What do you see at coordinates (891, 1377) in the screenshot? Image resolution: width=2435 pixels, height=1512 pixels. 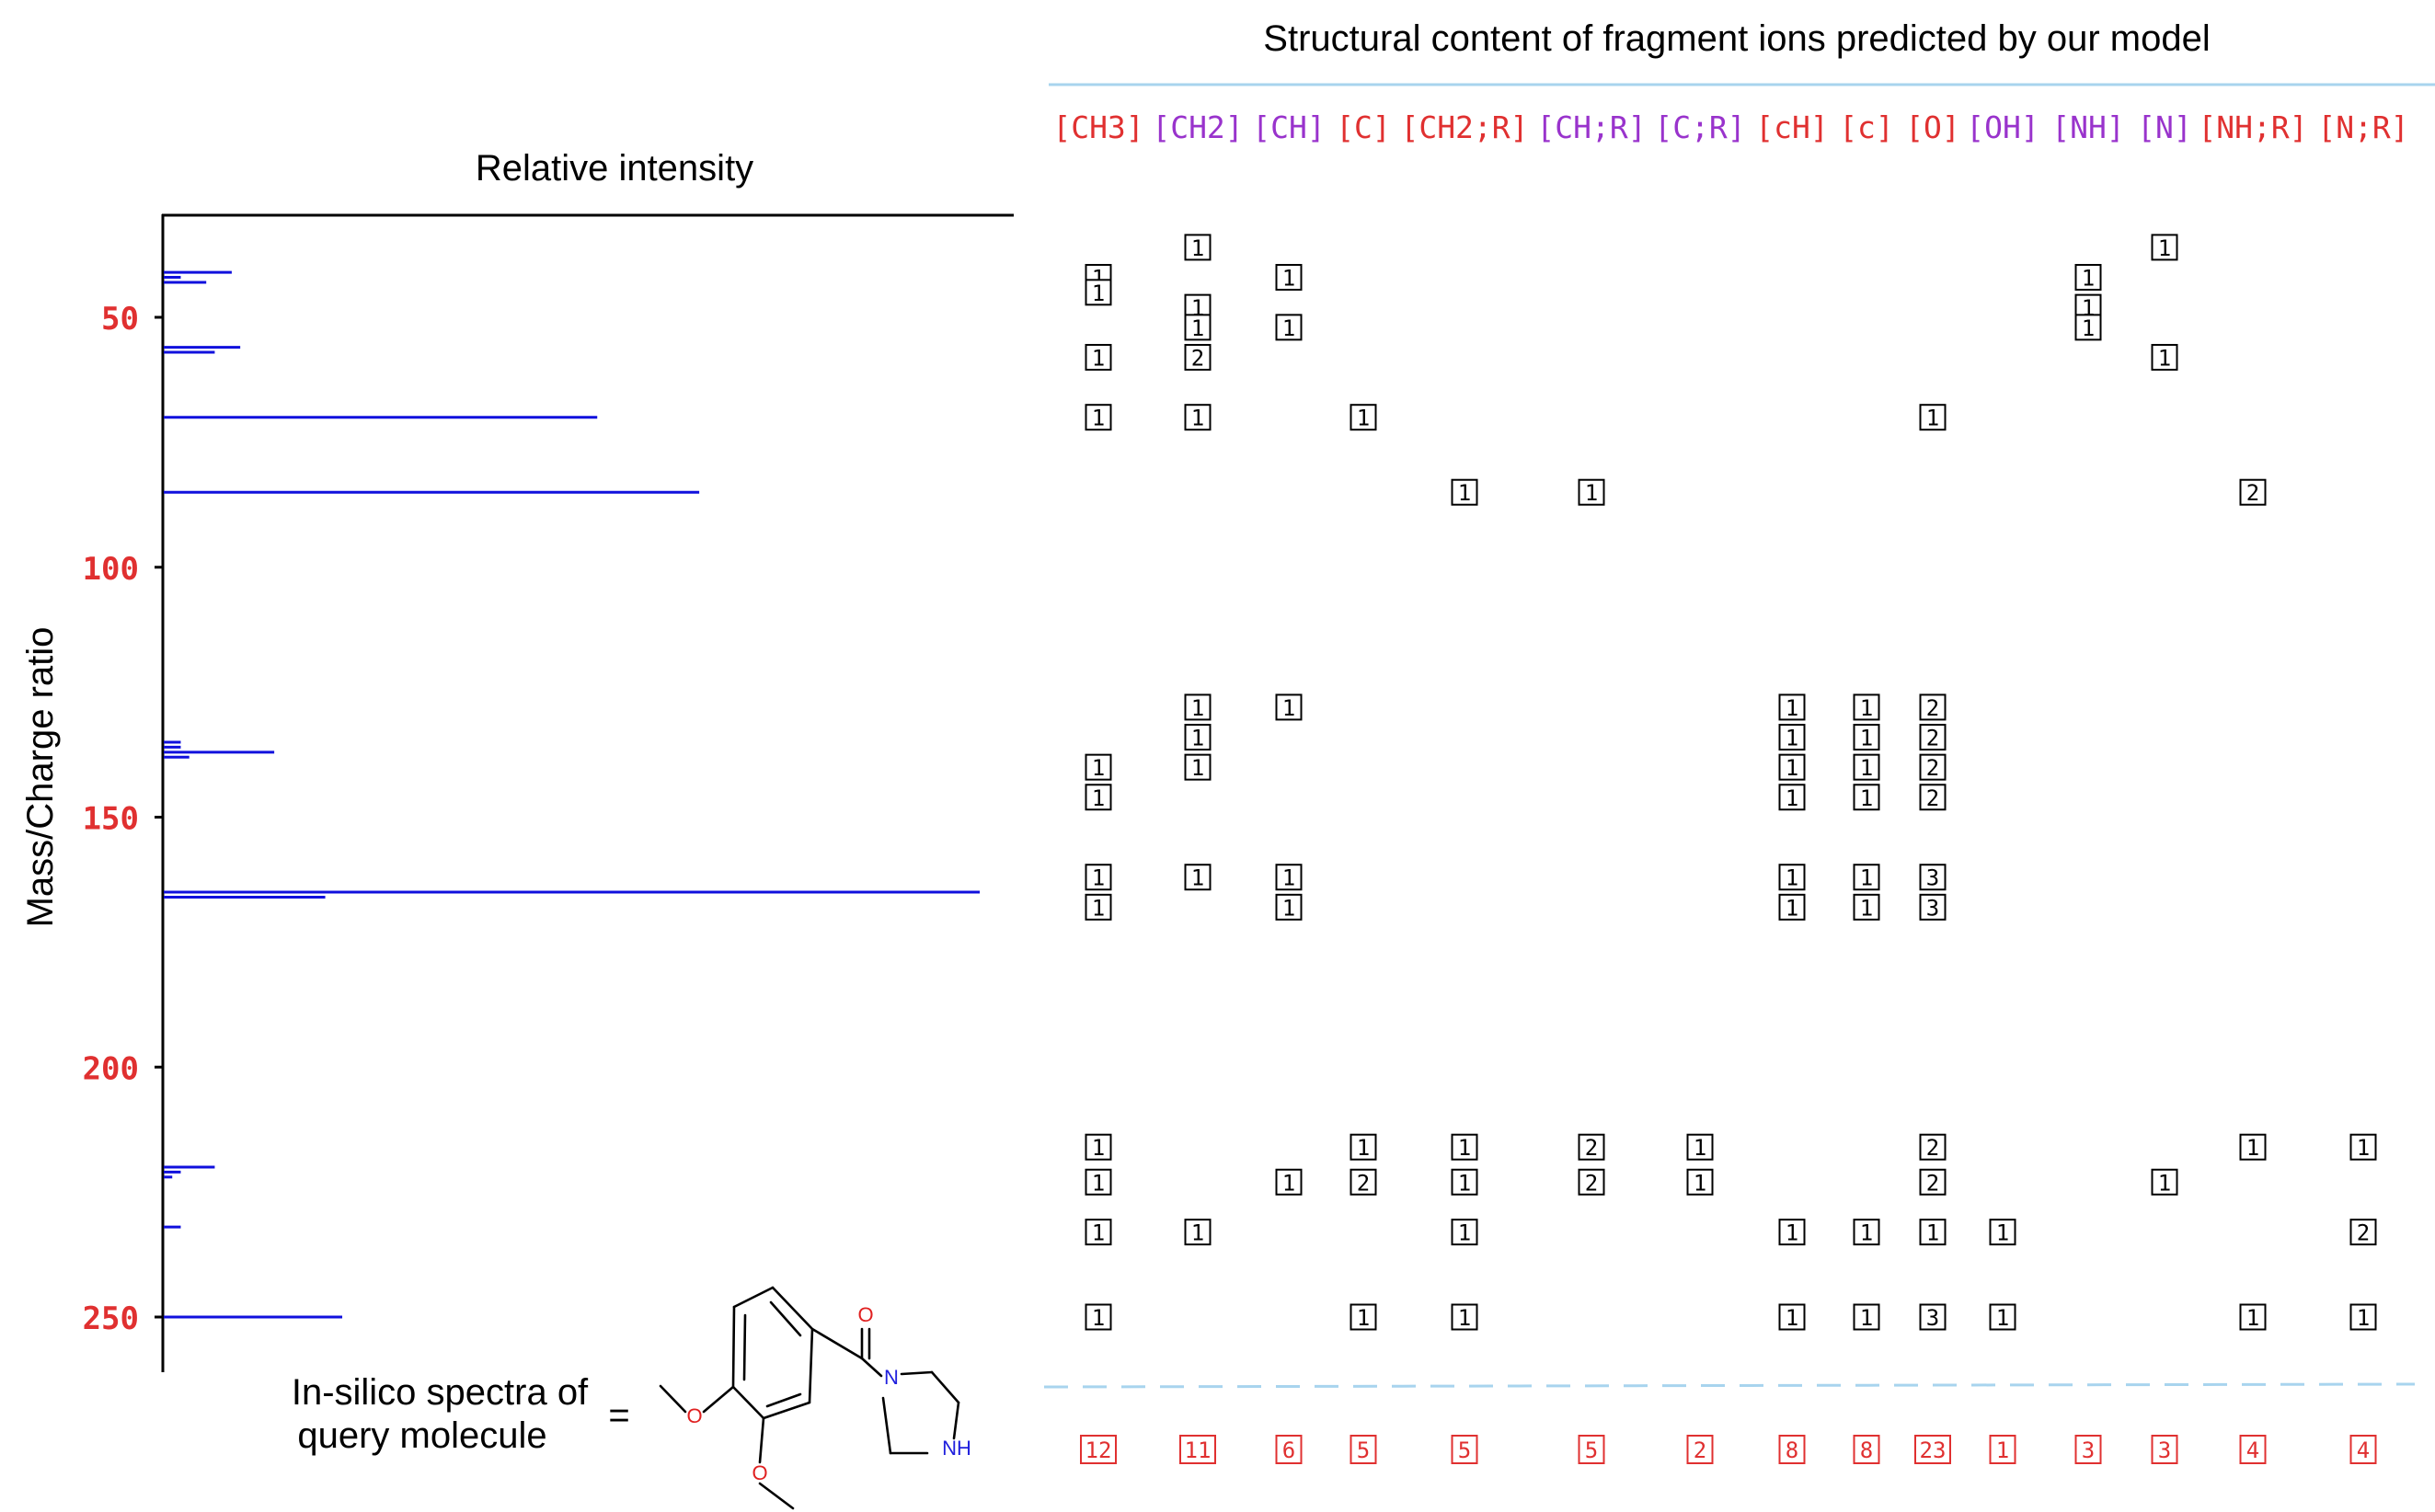 I see `amide-nitrogen-label: N` at bounding box center [891, 1377].